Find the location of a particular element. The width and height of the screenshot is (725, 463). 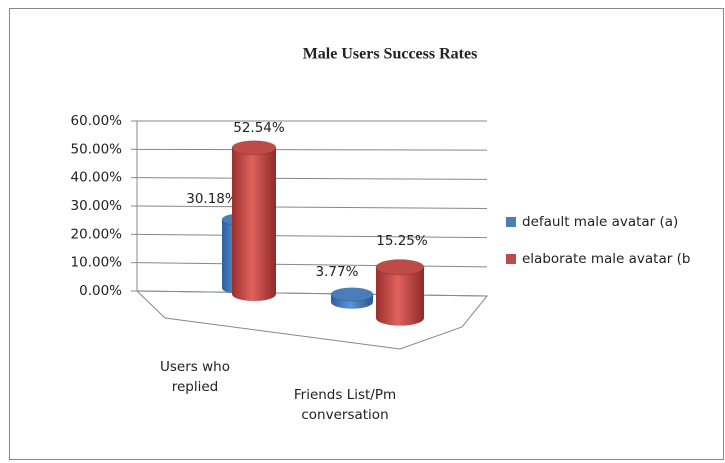

y-tick-label: 0.00% is located at coordinates (100, 291).